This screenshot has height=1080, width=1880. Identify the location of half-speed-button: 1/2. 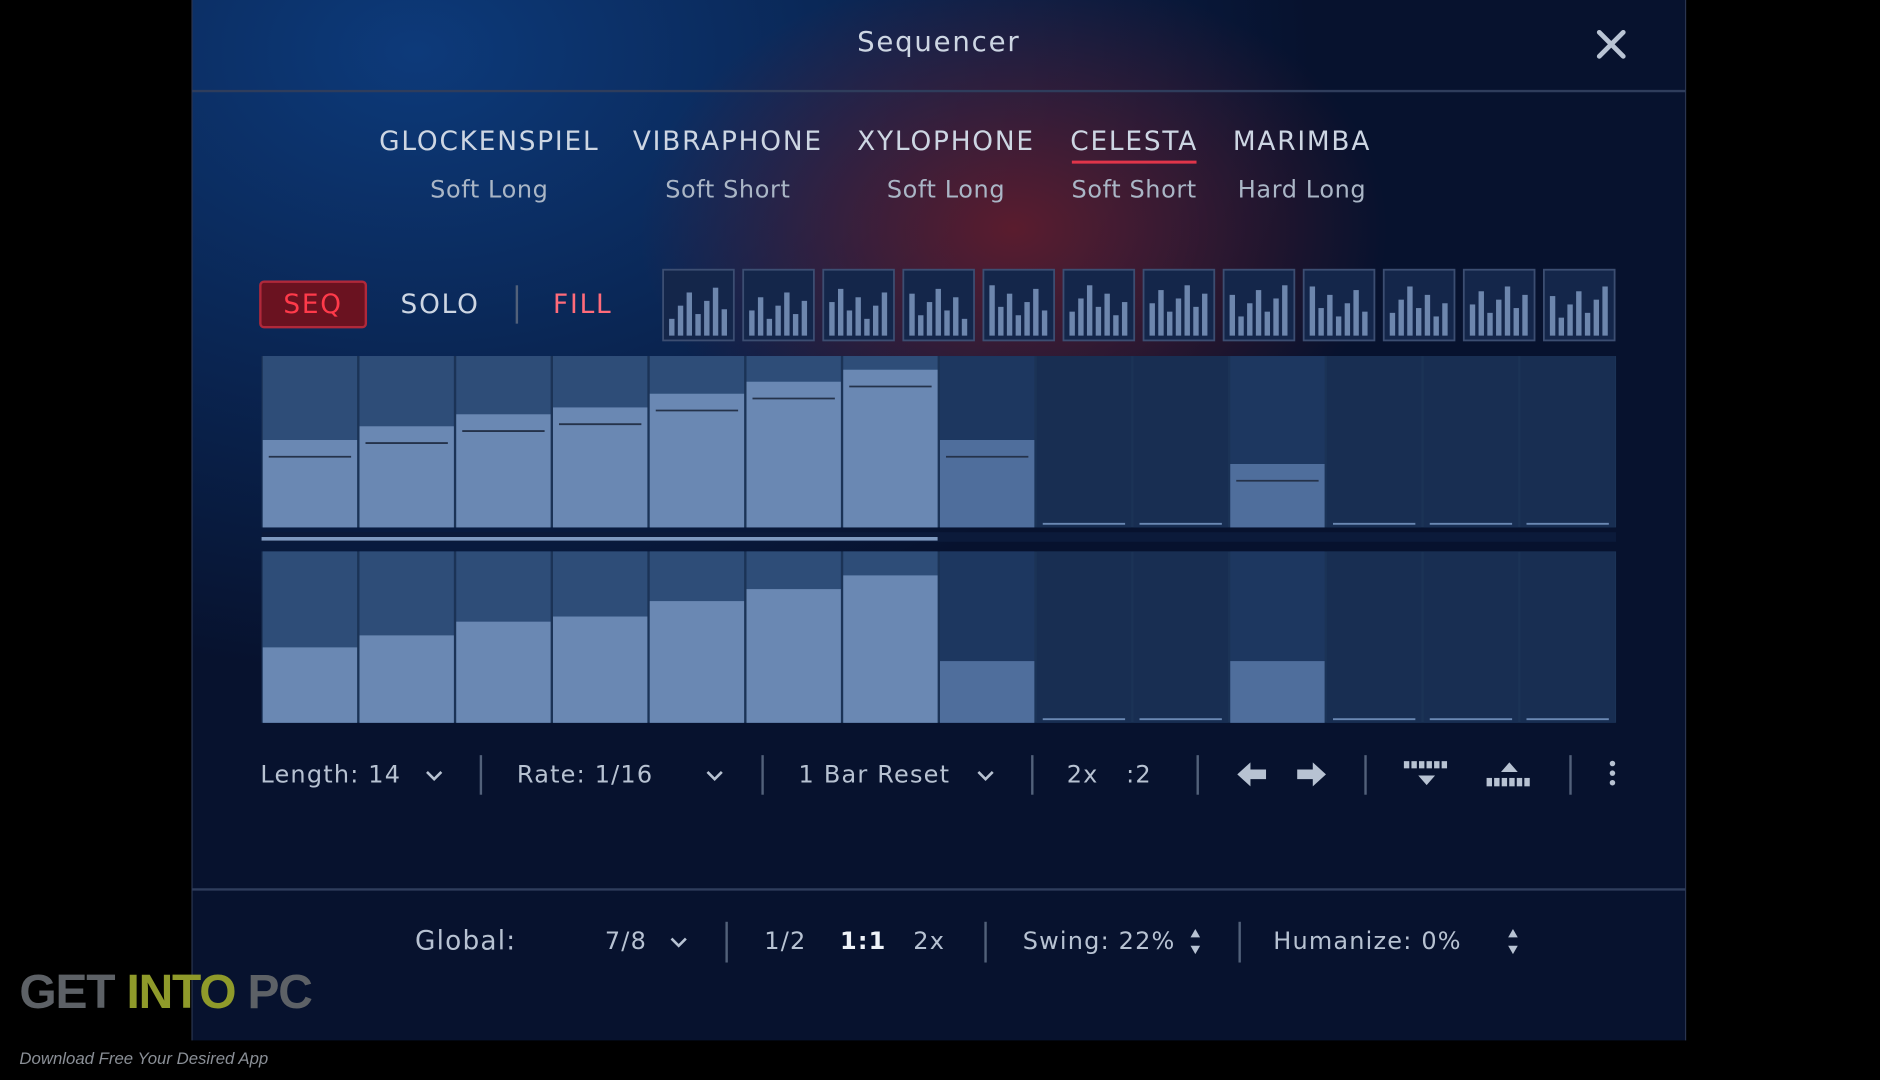
(785, 941).